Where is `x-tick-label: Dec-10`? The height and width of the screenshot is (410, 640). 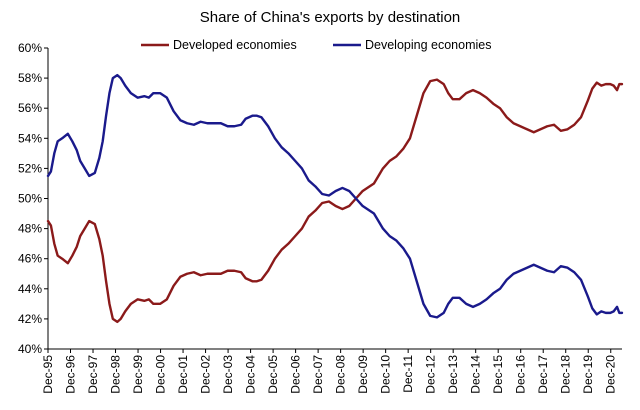
x-tick-label: Dec-10 is located at coordinates (386, 374).